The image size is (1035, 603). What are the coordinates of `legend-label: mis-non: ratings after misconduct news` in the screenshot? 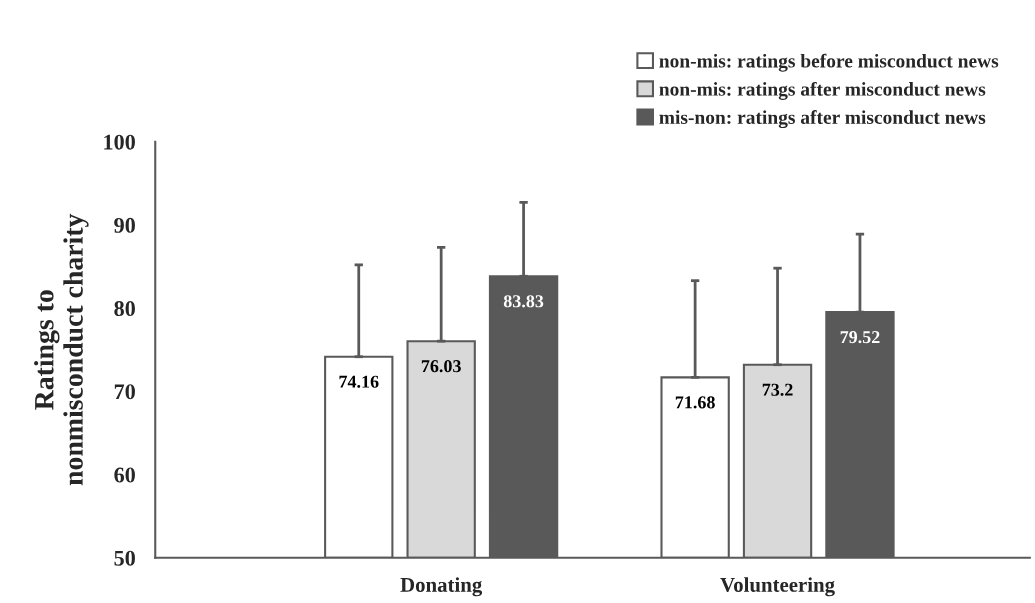 It's located at (822, 119).